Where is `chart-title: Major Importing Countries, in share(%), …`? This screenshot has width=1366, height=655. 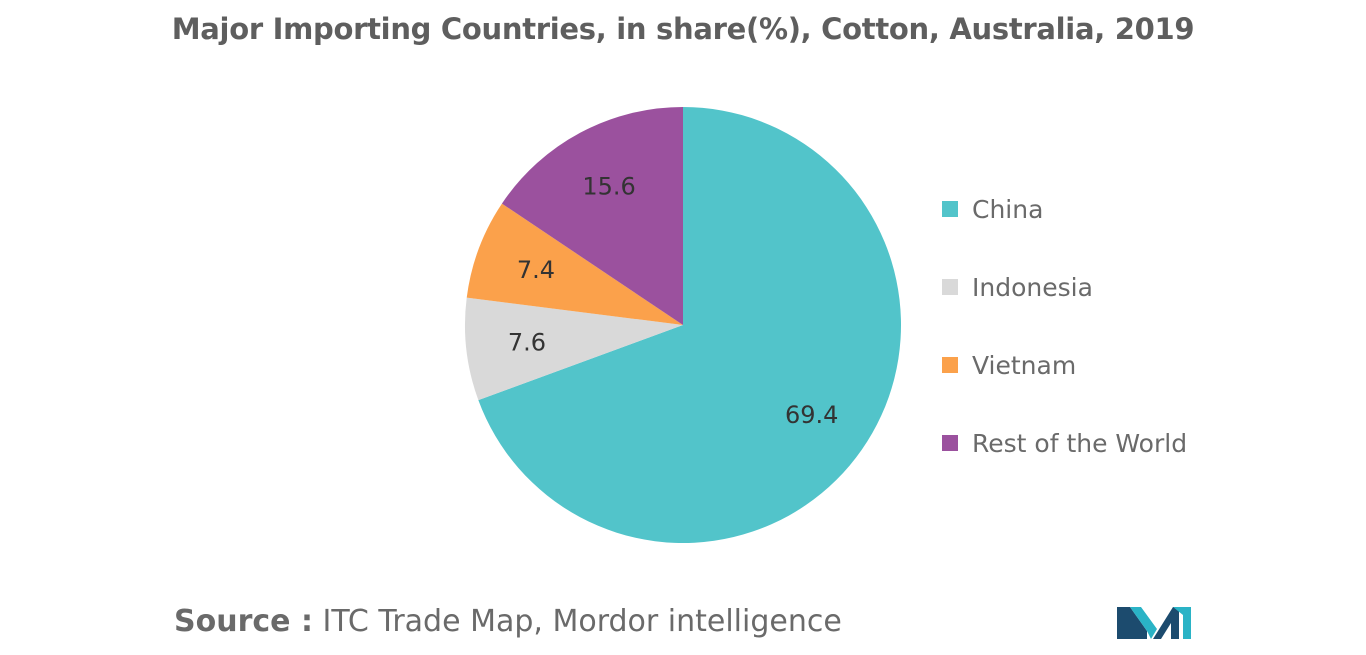
chart-title: Major Importing Countries, in share(%), … is located at coordinates (683, 29).